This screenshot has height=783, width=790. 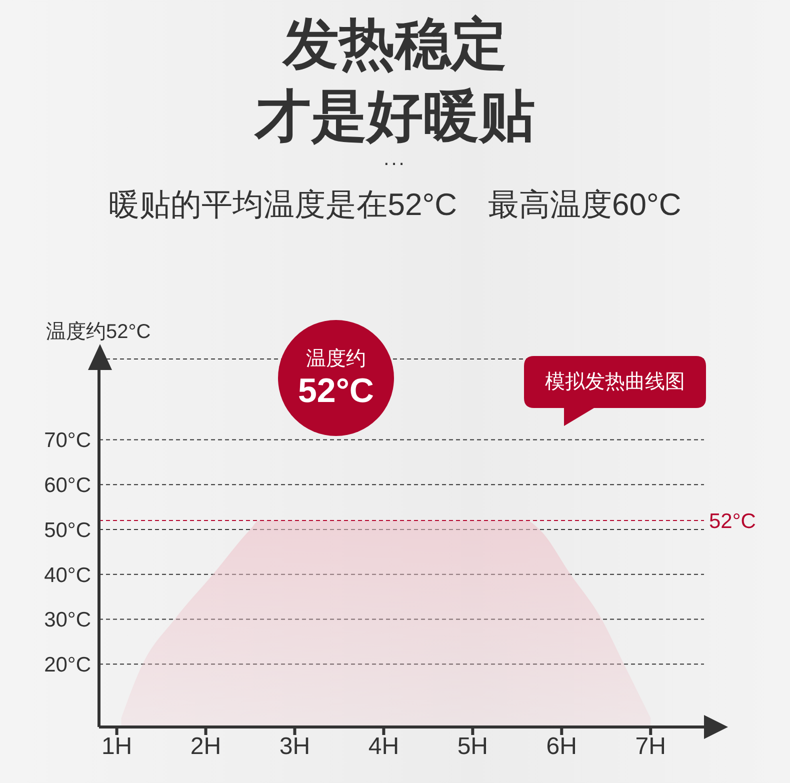 What do you see at coordinates (98, 332) in the screenshot?
I see `y-axis-title: 温度约52°C` at bounding box center [98, 332].